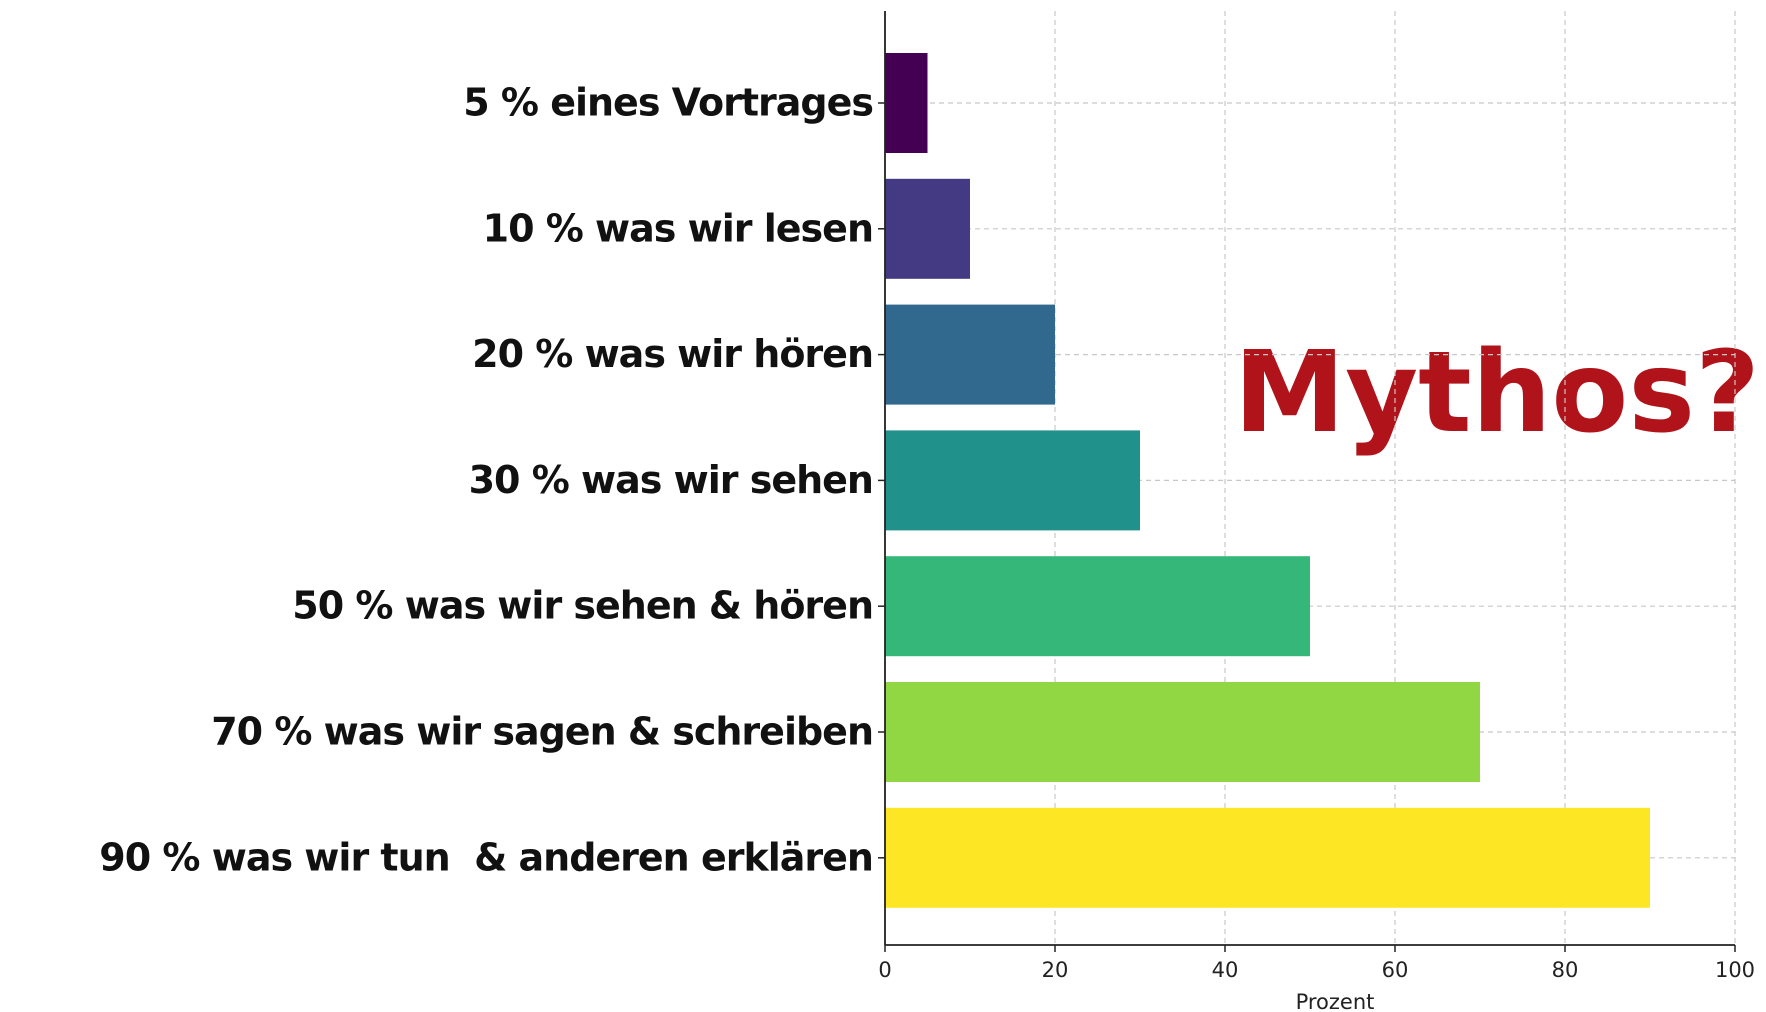 This screenshot has width=1766, height=1012. I want to click on x-tick-label: 0, so click(884, 970).